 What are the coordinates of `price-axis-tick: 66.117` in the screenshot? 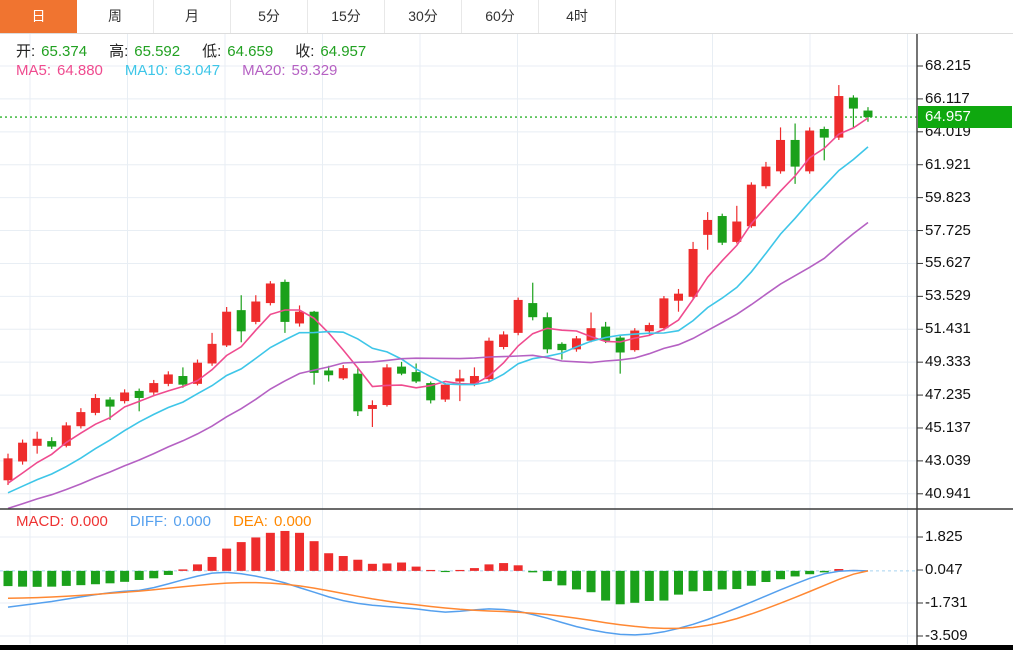 It's located at (947, 98).